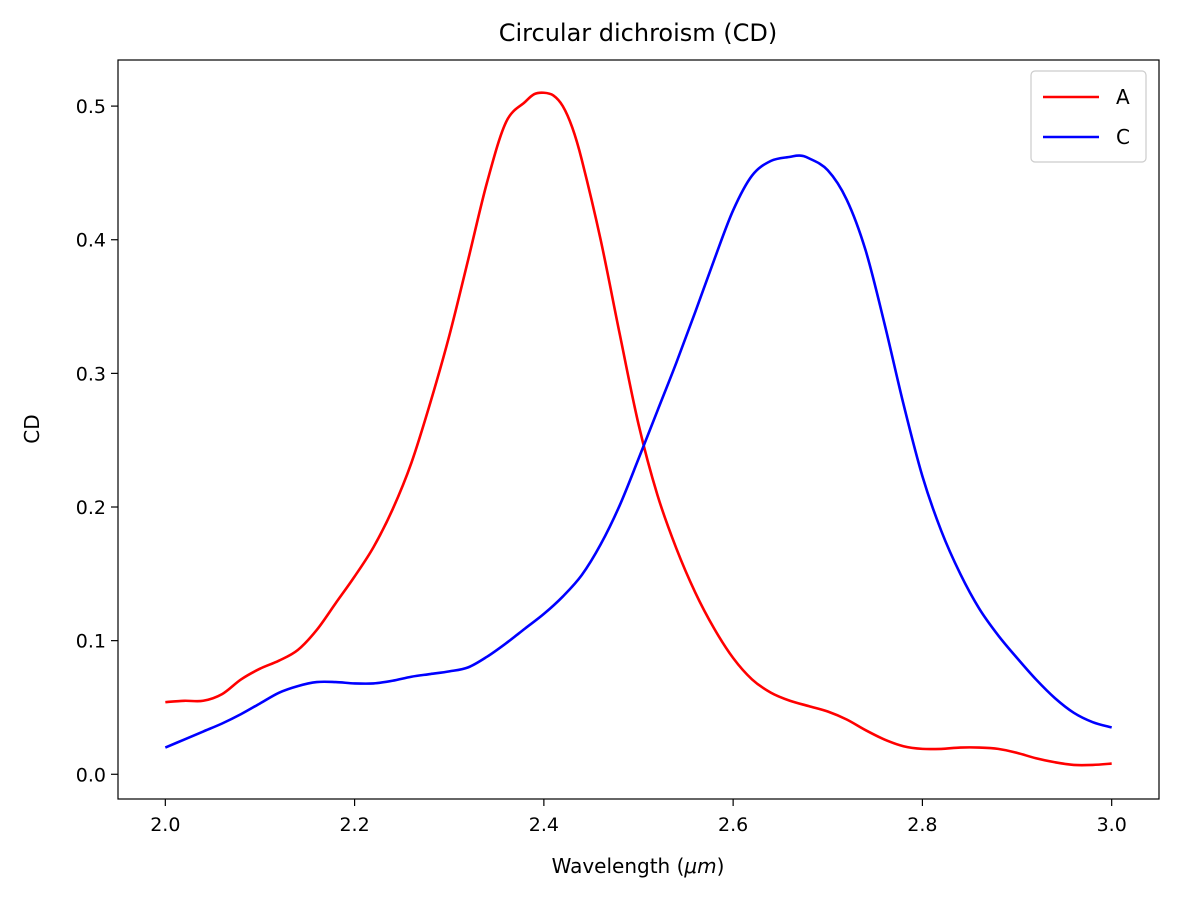 The height and width of the screenshot is (901, 1179). What do you see at coordinates (618, 866) in the screenshot?
I see `x-axis-label-prefix: Wavelength (` at bounding box center [618, 866].